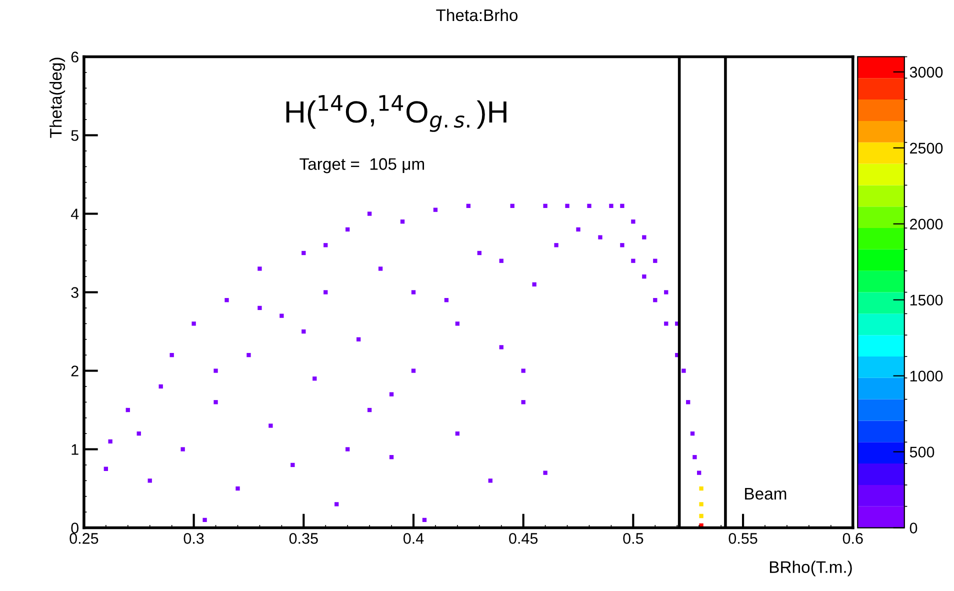  Describe the element at coordinates (303, 538) in the screenshot. I see `x-tick-label: 0.35` at that location.